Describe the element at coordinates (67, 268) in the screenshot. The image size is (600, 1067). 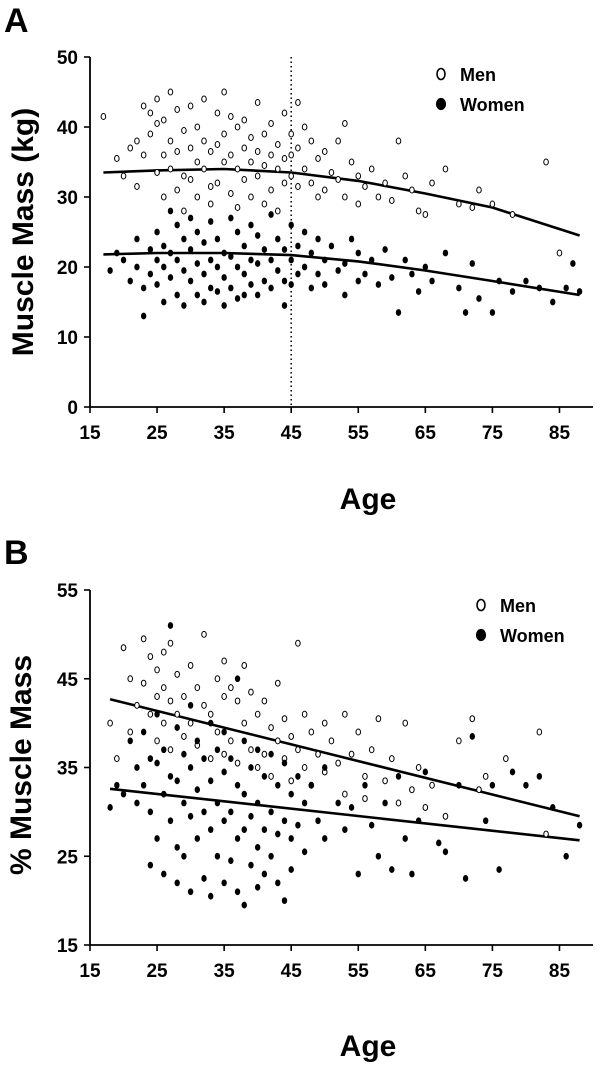
I see `y-tick-label: 20` at that location.